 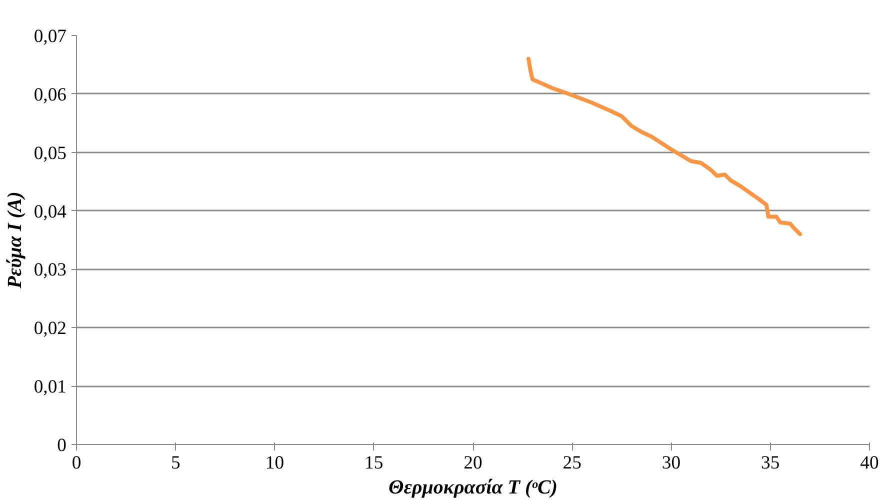 I want to click on y-tick-label: 0,06, so click(x=50, y=95).